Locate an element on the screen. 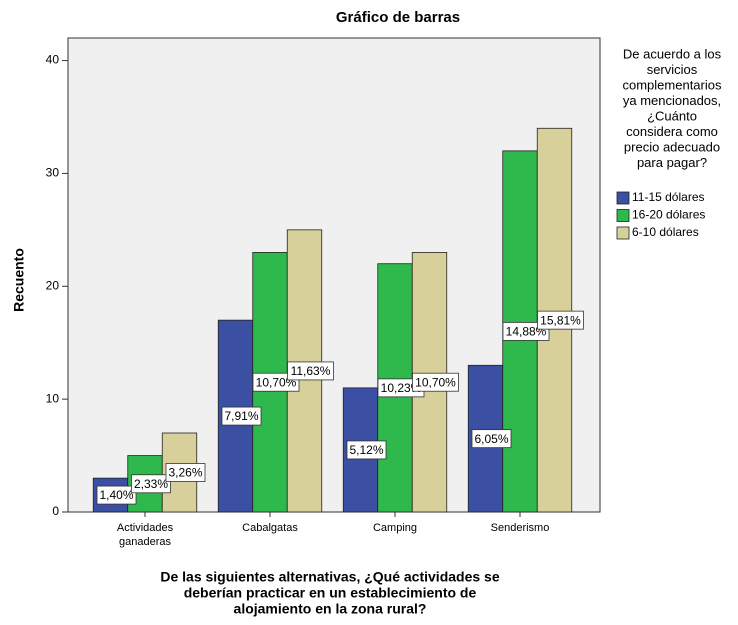 This screenshot has height=625, width=738. data-label: 2,33% is located at coordinates (151, 484).